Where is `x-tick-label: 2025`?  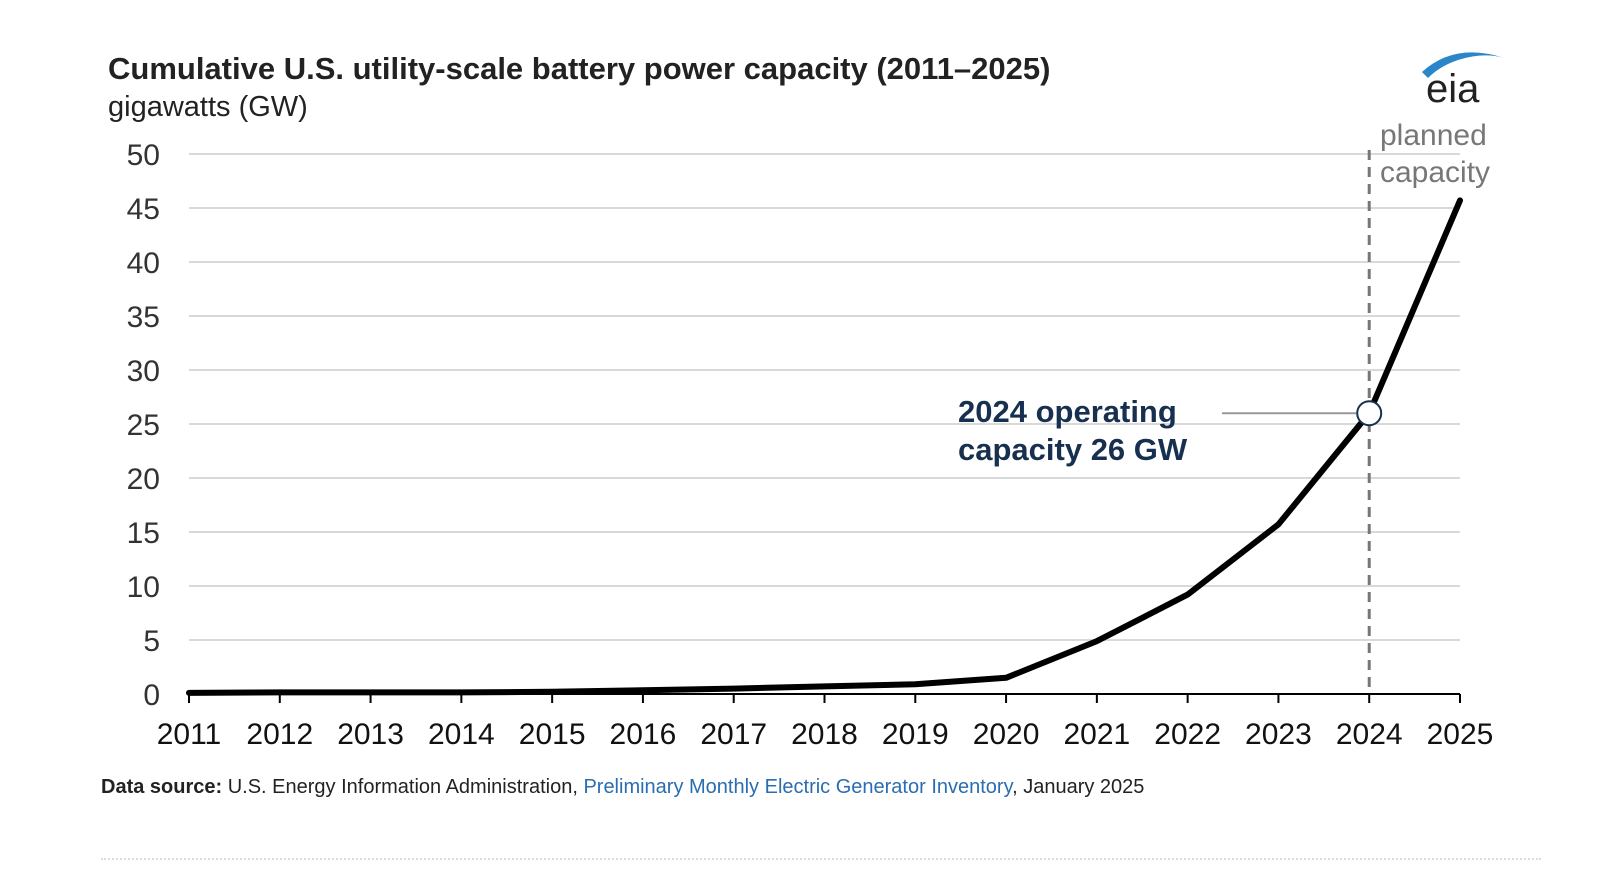
x-tick-label: 2025 is located at coordinates (1460, 734).